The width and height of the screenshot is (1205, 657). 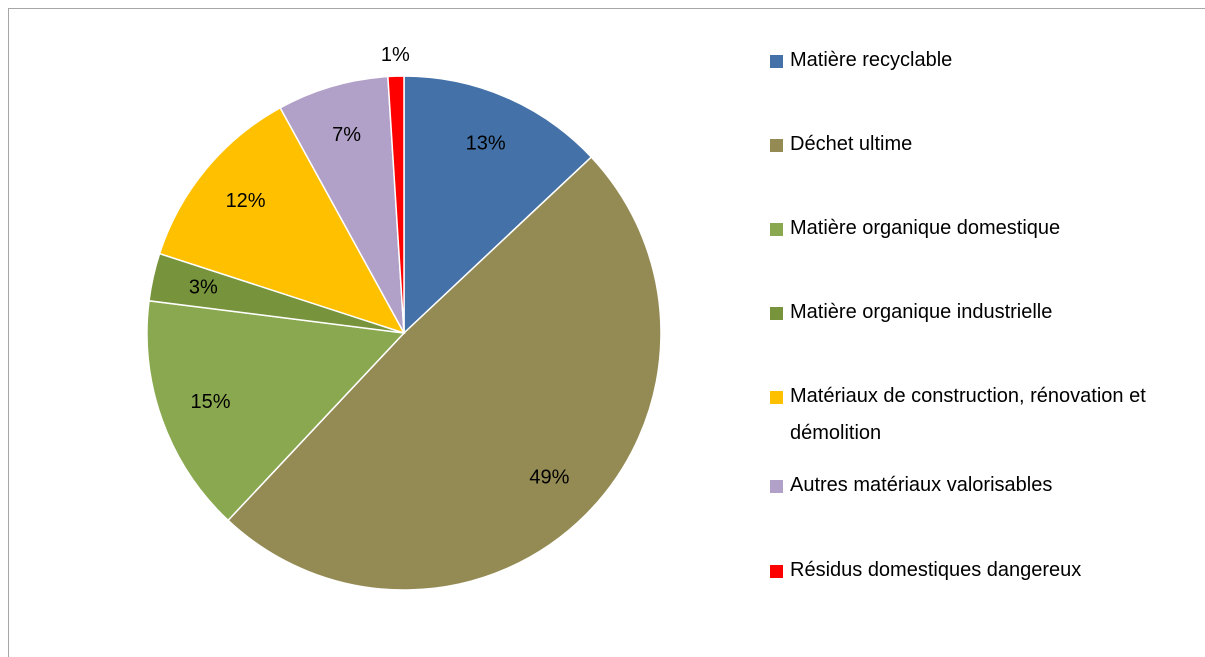 I want to click on data-label: 12%, so click(x=246, y=201).